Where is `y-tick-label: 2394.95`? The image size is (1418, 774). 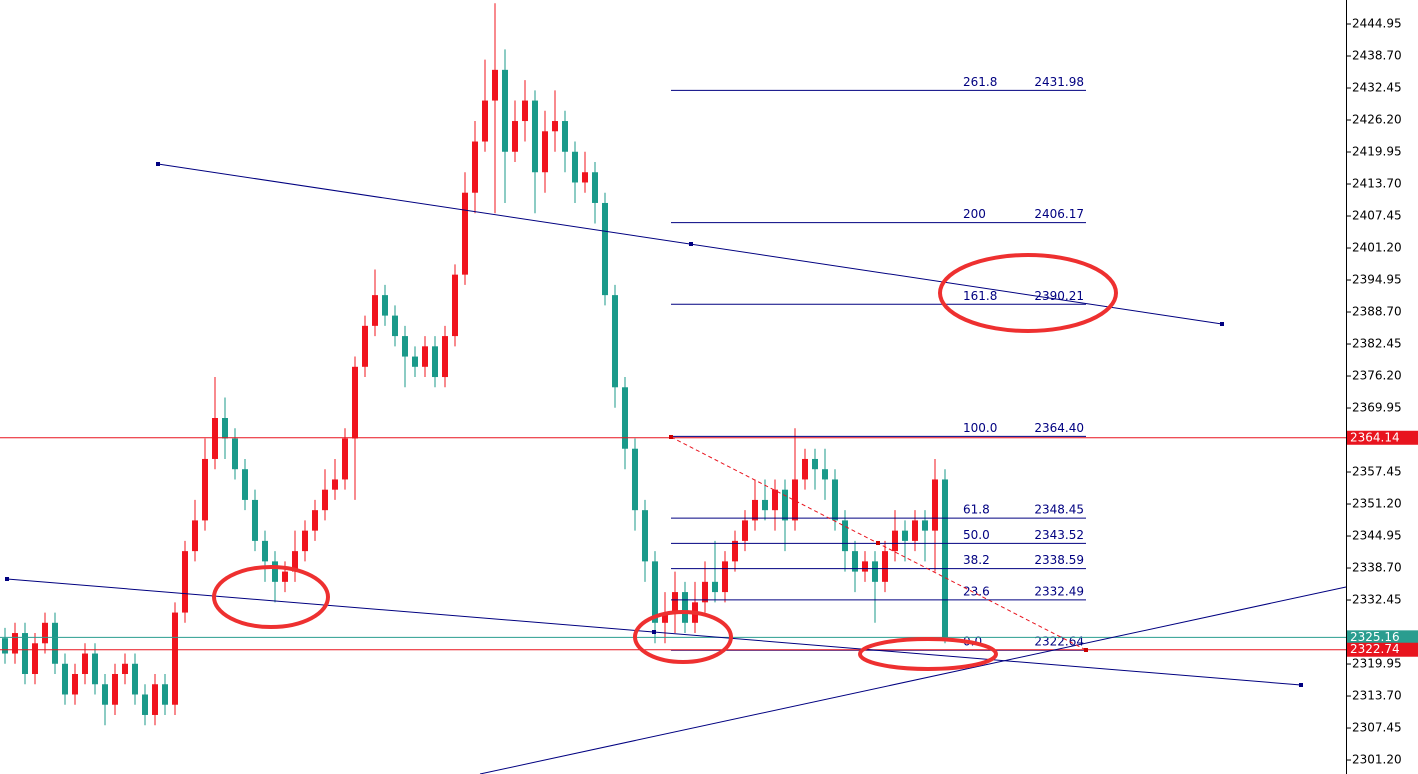
y-tick-label: 2394.95 is located at coordinates (1377, 280).